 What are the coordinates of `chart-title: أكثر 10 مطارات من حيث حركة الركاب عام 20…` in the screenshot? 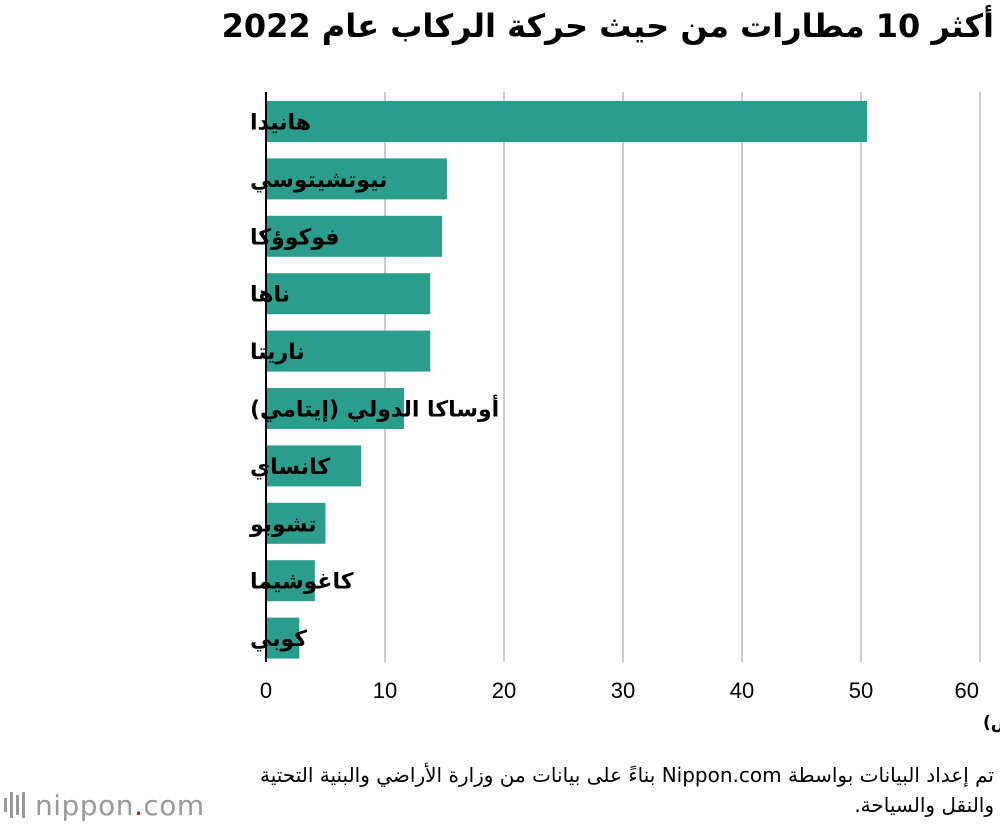 It's located at (607, 26).